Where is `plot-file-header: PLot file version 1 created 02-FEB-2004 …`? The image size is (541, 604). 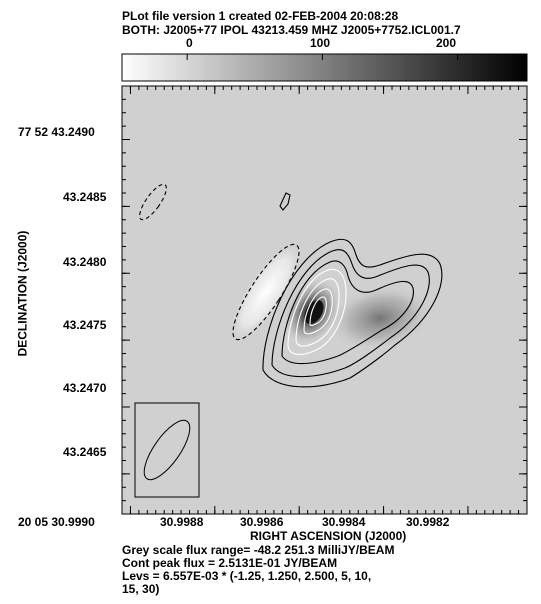 plot-file-header: PLot file version 1 created 02-FEB-2004 … is located at coordinates (260, 16).